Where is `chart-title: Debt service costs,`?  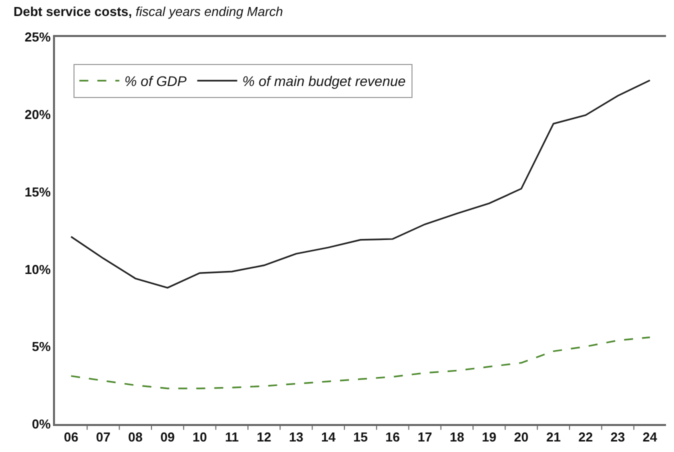 chart-title: Debt service costs, is located at coordinates (73, 11).